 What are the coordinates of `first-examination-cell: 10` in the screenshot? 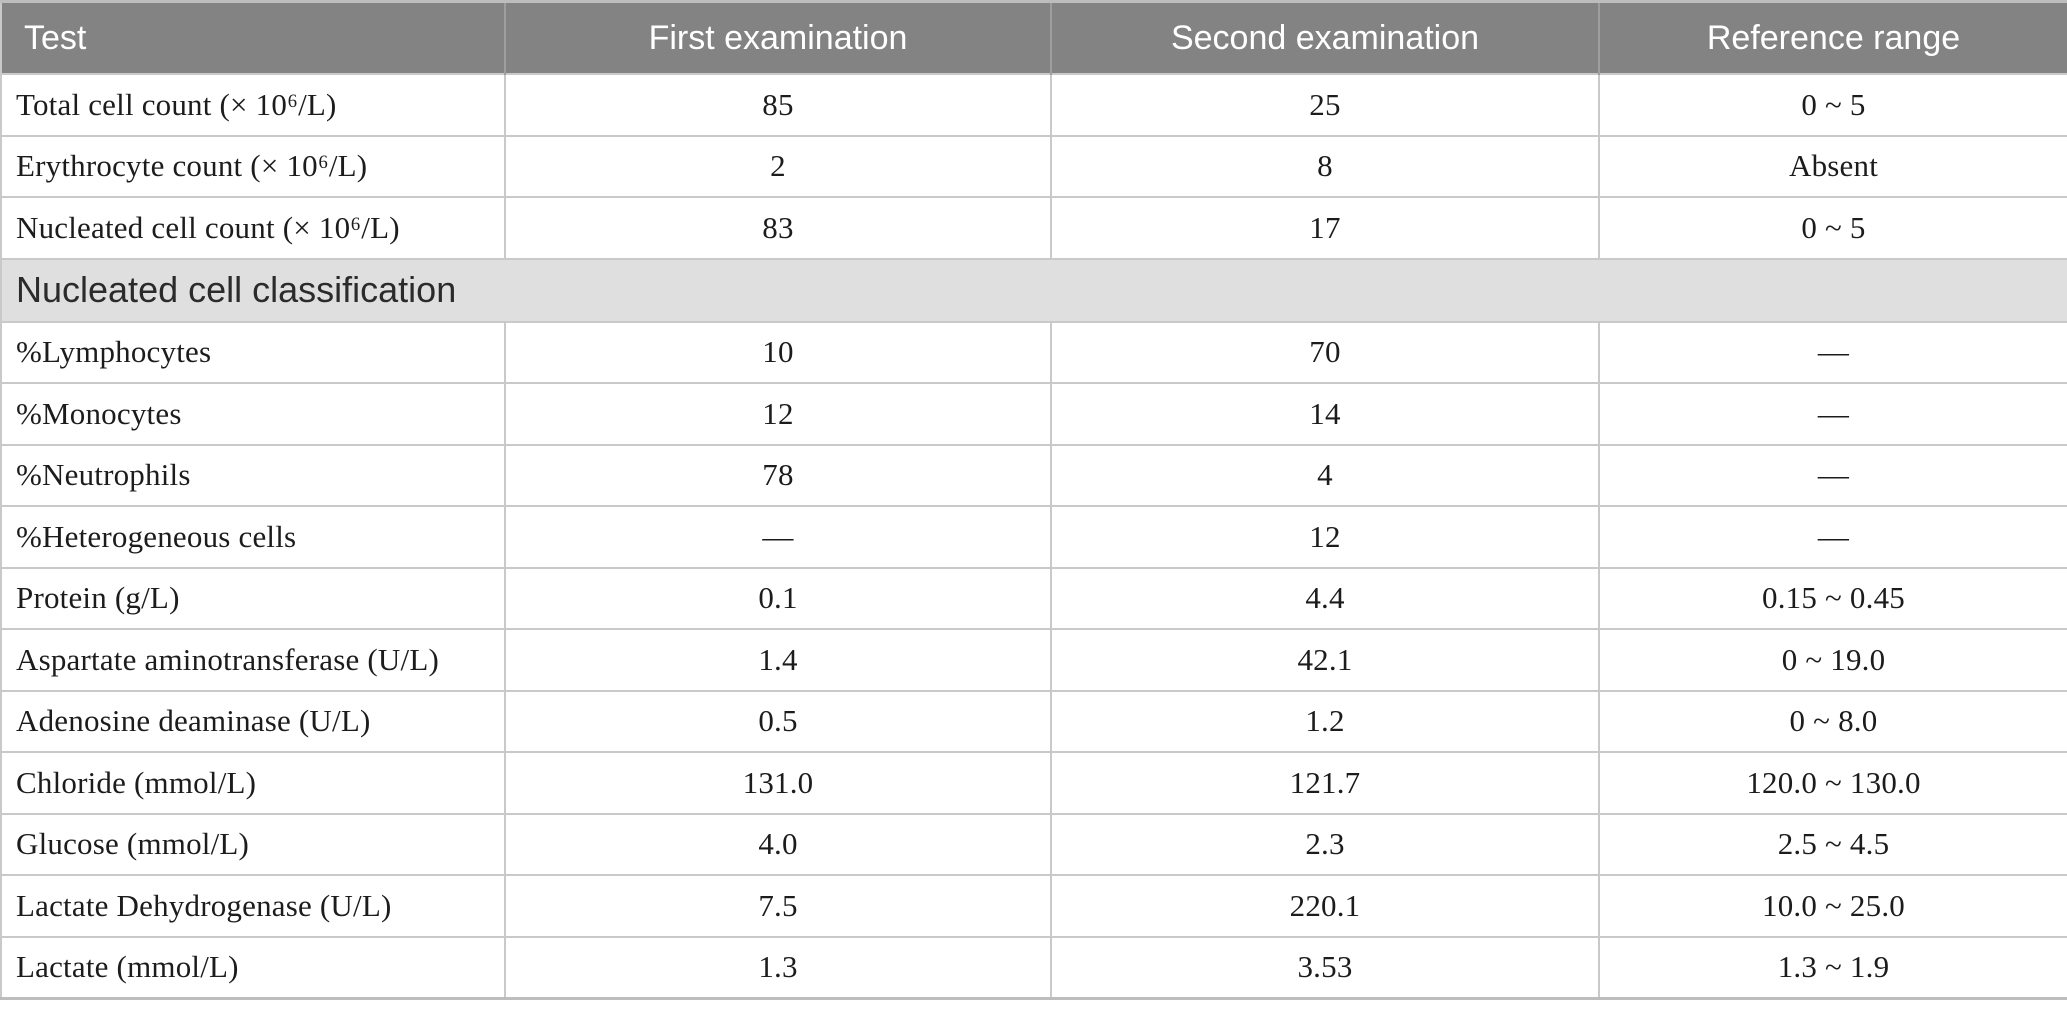 It's located at (778, 352).